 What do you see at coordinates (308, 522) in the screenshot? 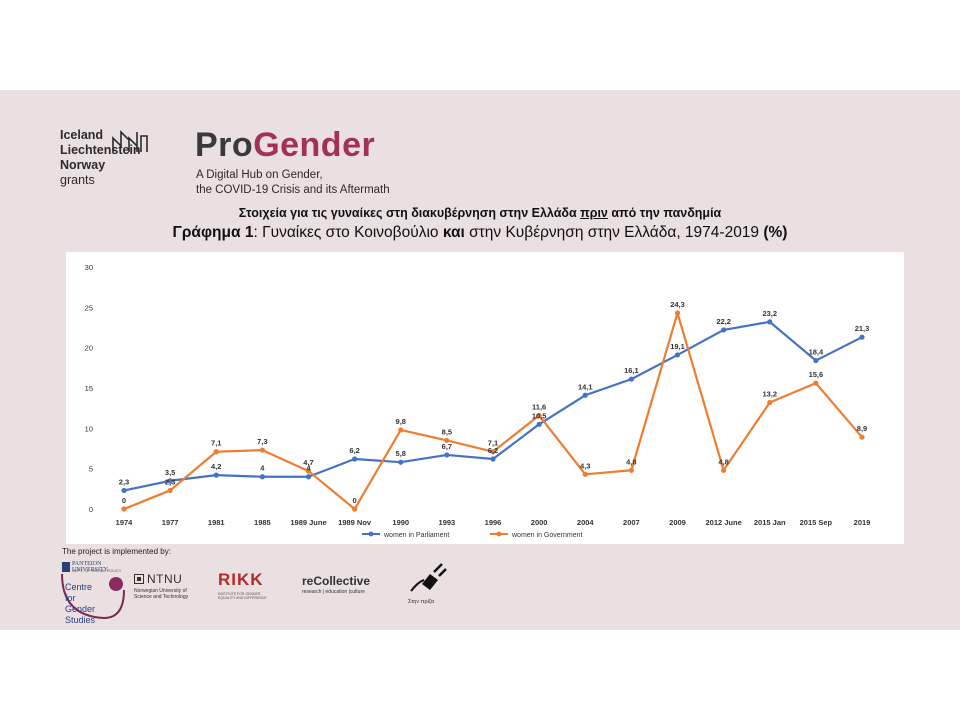
I see `x-tick-label: 1989 June` at bounding box center [308, 522].